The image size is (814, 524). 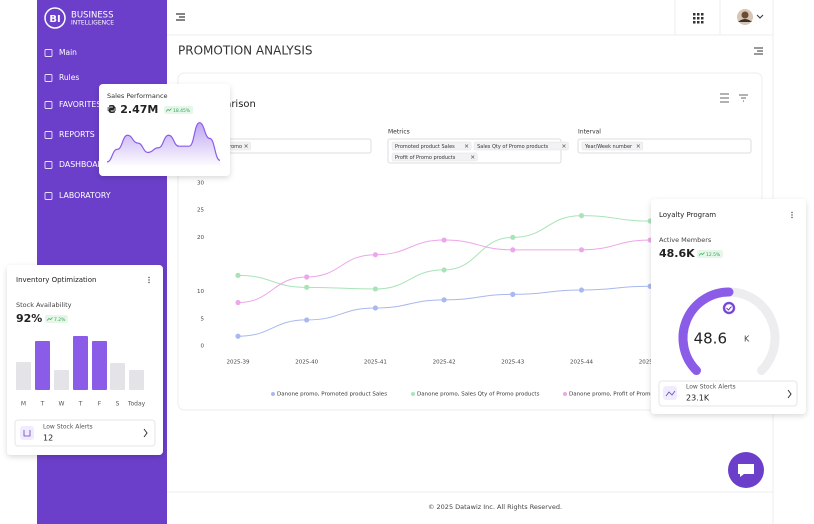 I want to click on y-tick-label: 0, so click(x=203, y=347).